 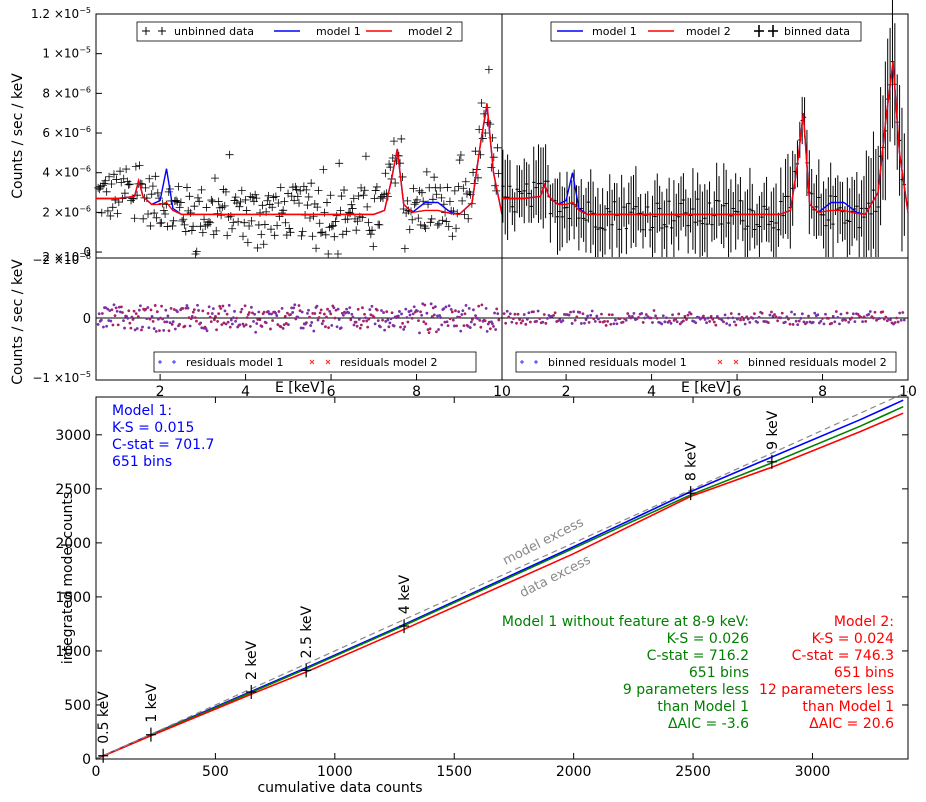 I want to click on unbinned-model-2-line, so click(x=299, y=159).